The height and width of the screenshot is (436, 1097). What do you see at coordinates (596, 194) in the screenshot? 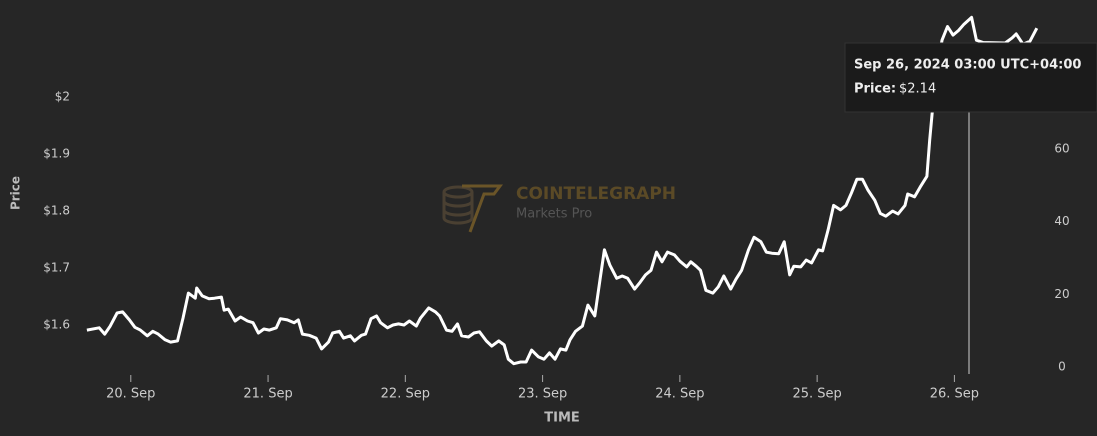
I see `watermark-brand: COINTELEGRAPH` at bounding box center [596, 194].